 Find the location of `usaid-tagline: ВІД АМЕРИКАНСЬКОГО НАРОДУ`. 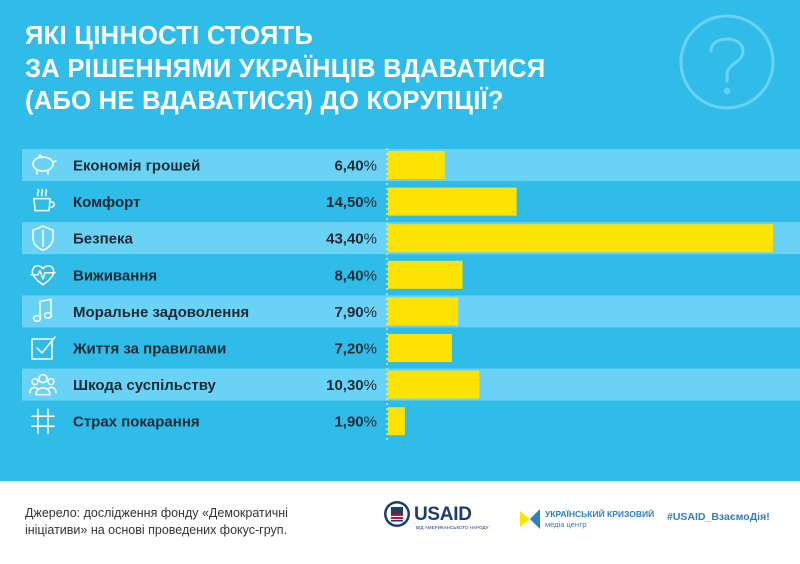

usaid-tagline: ВІД АМЕРИКАНСЬКОГО НАРОДУ is located at coordinates (452, 527).